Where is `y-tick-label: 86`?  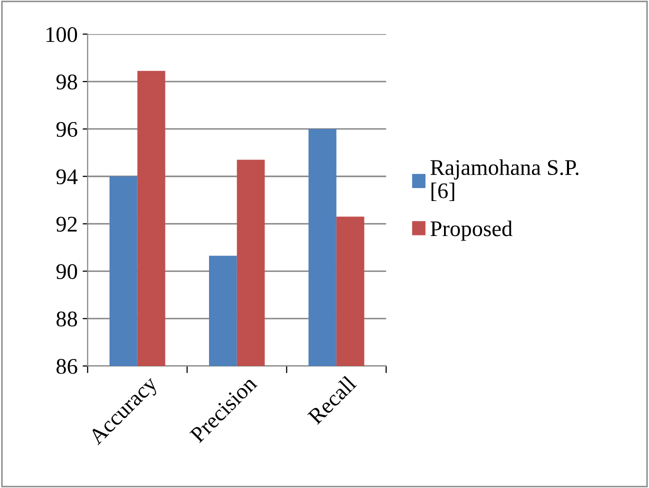
y-tick-label: 86 is located at coordinates (67, 366).